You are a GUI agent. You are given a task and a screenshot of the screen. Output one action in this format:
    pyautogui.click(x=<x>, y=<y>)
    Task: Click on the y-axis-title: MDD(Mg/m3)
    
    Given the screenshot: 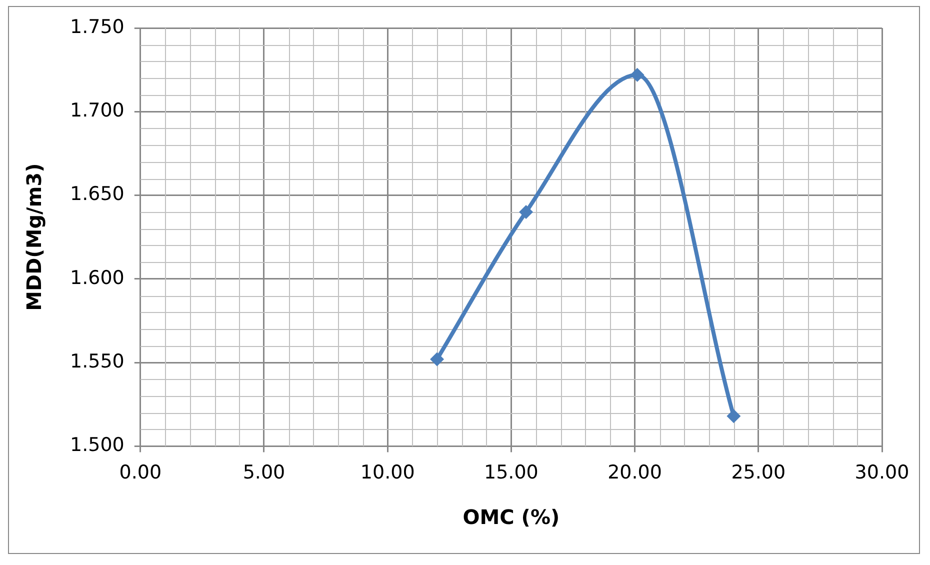 What is the action you would take?
    pyautogui.click(x=34, y=237)
    